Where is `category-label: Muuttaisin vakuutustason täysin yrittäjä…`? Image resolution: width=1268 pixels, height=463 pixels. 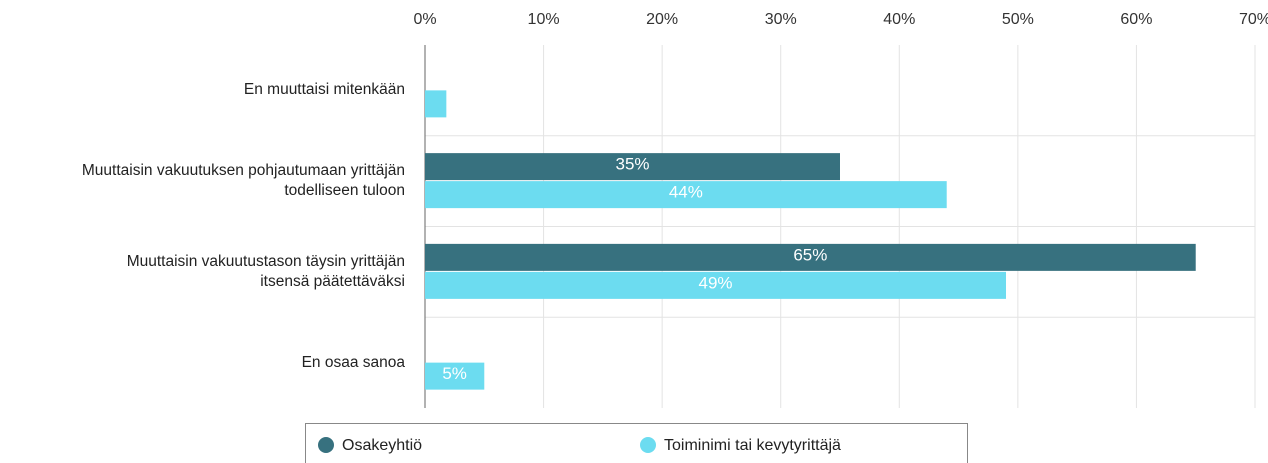 category-label: Muuttaisin vakuutustason täysin yrittäjä… is located at coordinates (265, 271).